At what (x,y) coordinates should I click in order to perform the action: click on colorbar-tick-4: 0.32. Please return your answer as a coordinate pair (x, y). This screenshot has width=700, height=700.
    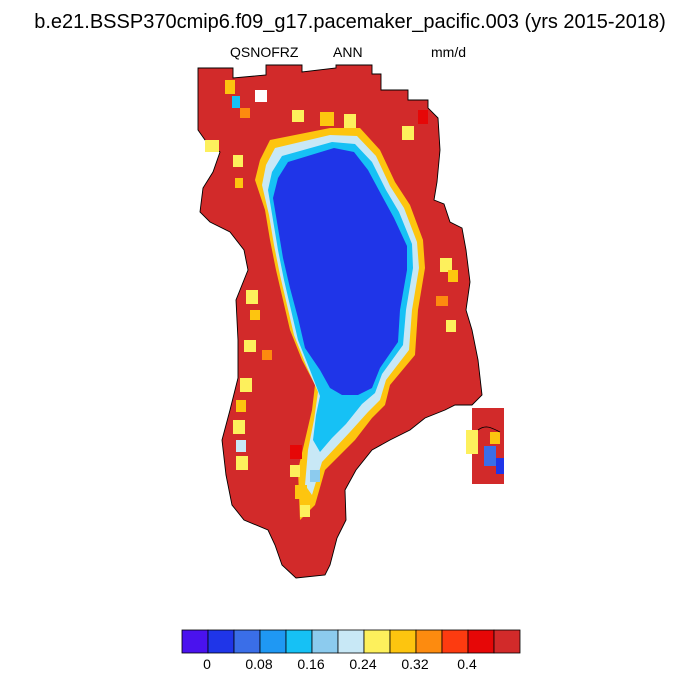
    Looking at the image, I should click on (414, 664).